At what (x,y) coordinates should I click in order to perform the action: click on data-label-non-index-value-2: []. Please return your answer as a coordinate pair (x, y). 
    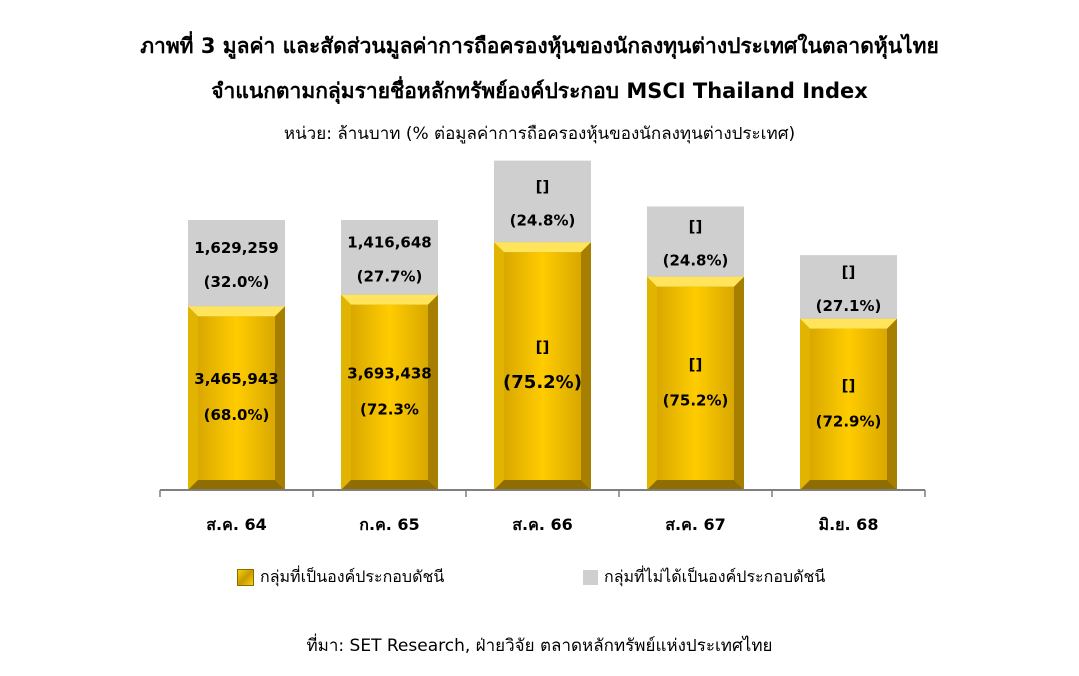
    Looking at the image, I should click on (543, 186).